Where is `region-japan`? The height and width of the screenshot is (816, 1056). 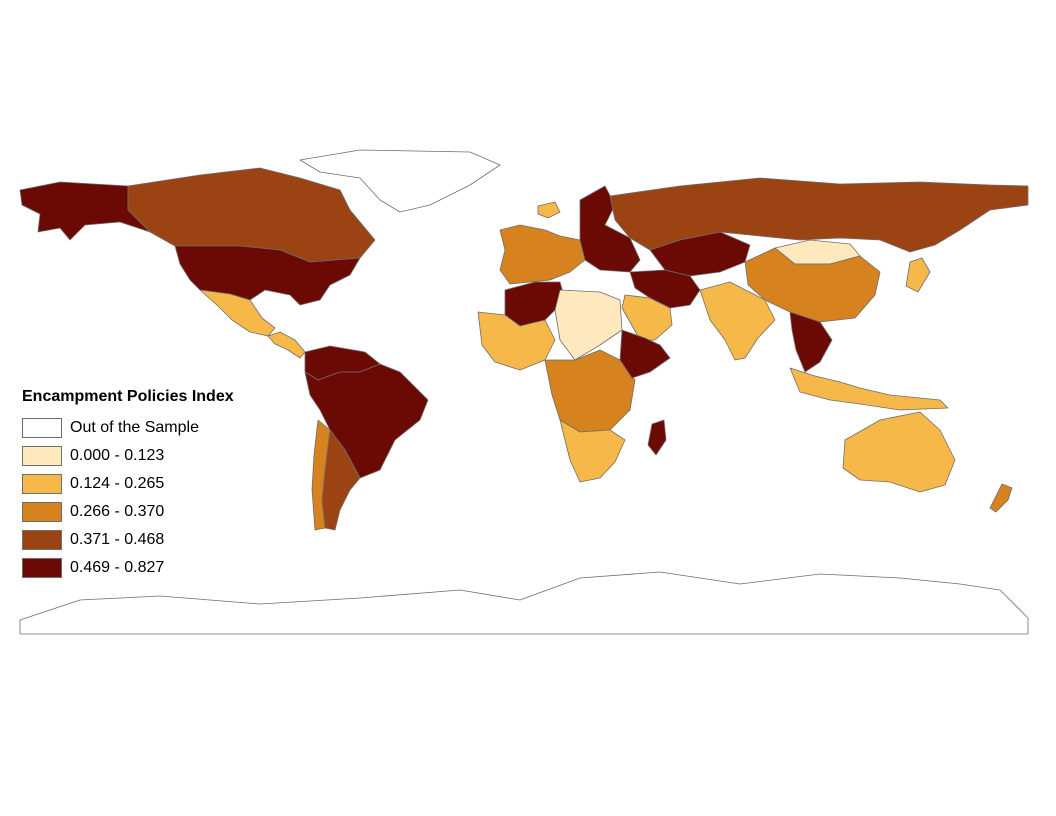 region-japan is located at coordinates (918, 275).